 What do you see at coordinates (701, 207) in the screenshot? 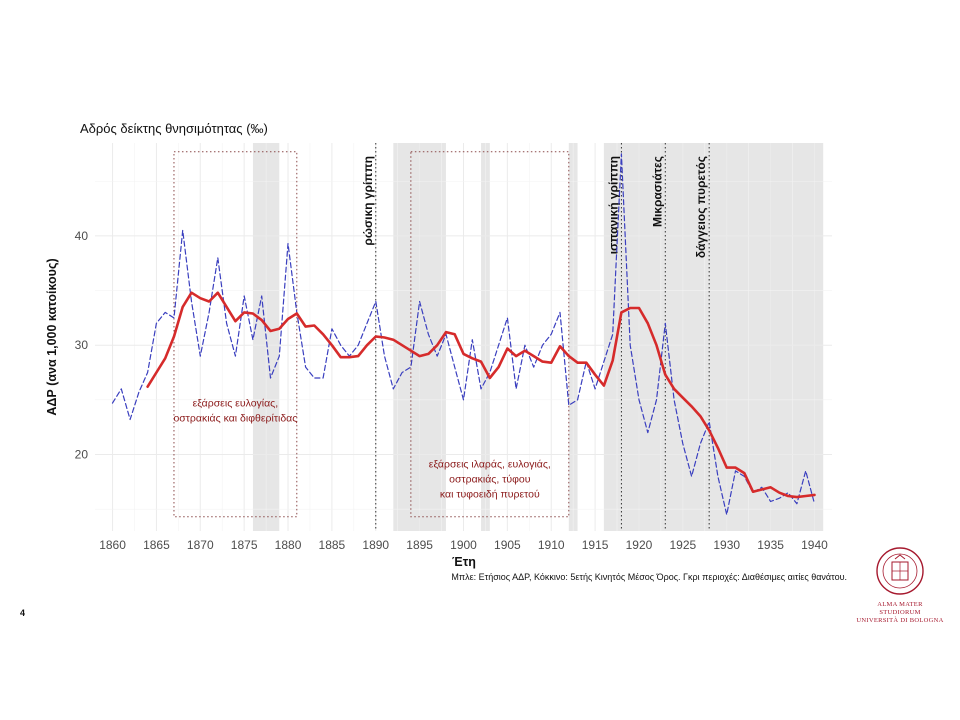
I see `event-label-3: δάγγειος πυρετός` at bounding box center [701, 207].